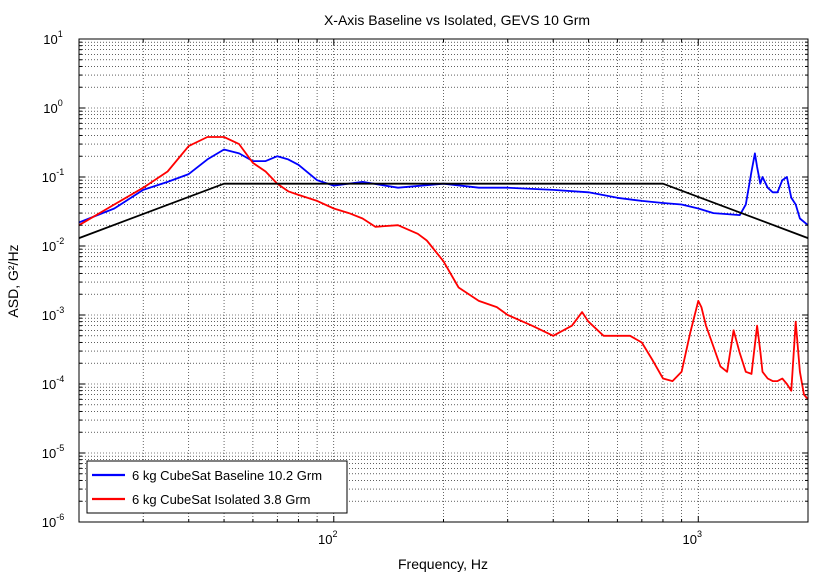 The height and width of the screenshot is (578, 835). I want to click on legend-label-isolated: 6 kg CubeSat Isolated 3.8 Grm, so click(221, 499).